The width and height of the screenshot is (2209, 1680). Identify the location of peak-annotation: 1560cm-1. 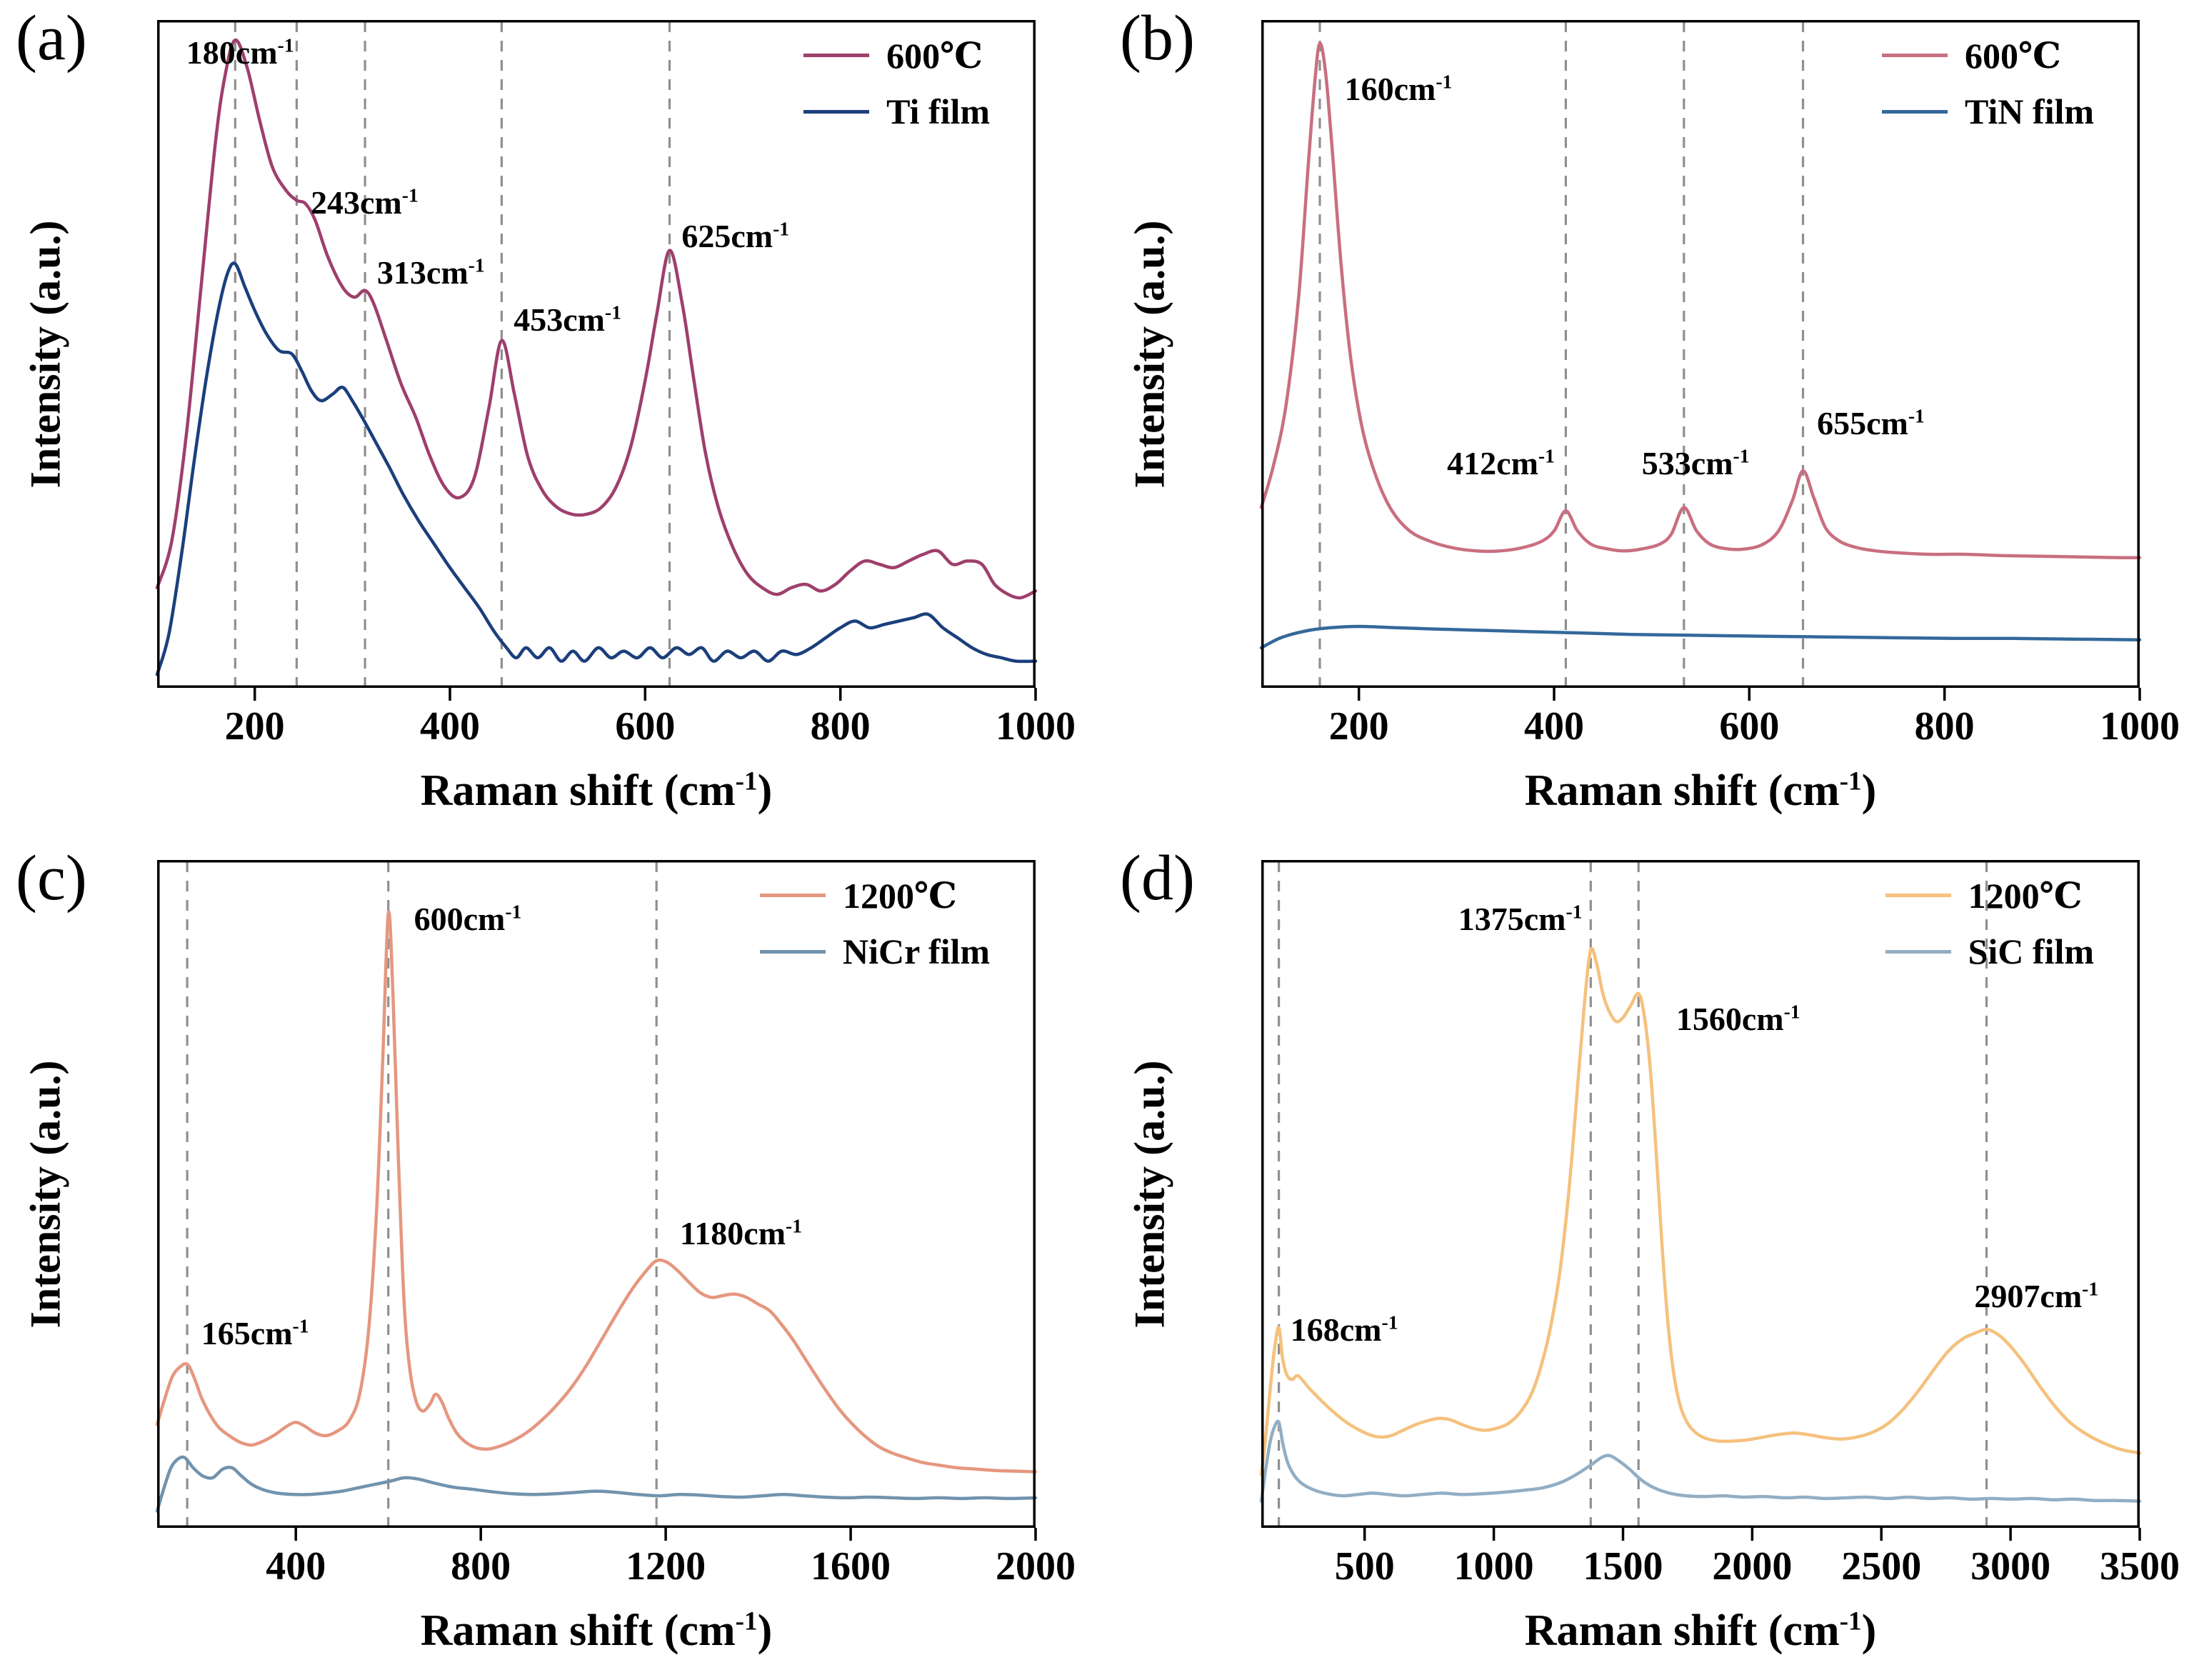
(1738, 1019).